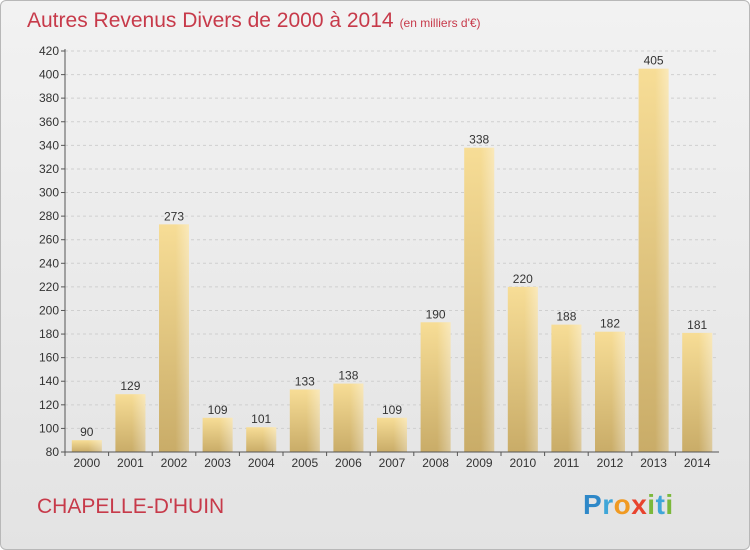  Describe the element at coordinates (174, 463) in the screenshot. I see `x-tick-label: 2002` at that location.